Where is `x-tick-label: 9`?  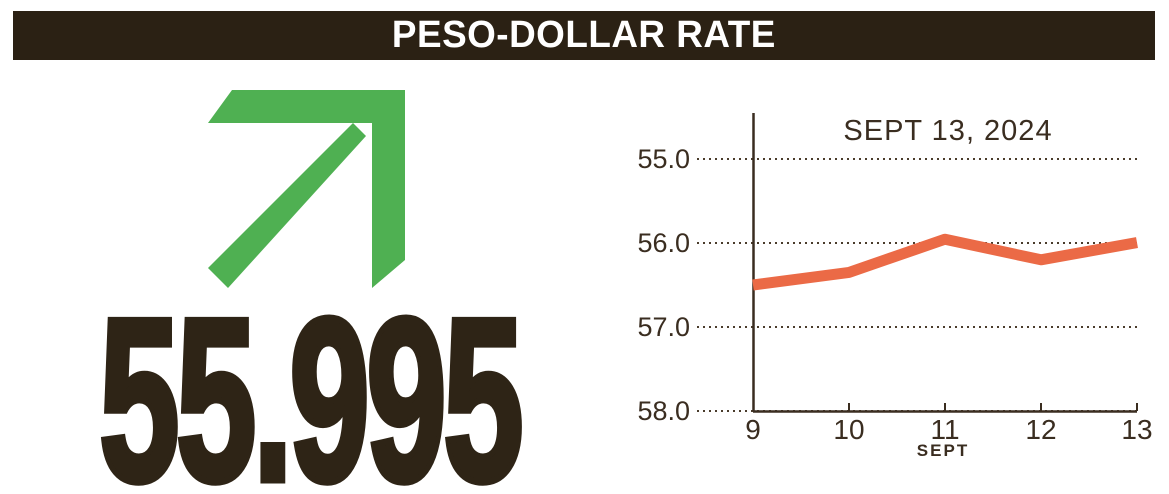
x-tick-label: 9 is located at coordinates (753, 429).